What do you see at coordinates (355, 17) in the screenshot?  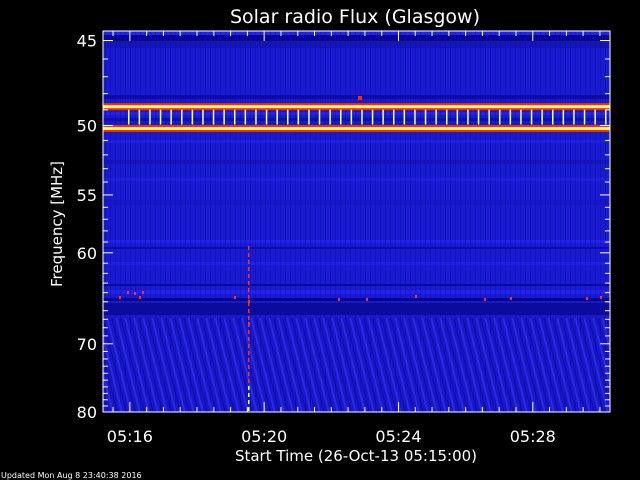 I see `chart-title: Solar radio Flux (Glasgow)` at bounding box center [355, 17].